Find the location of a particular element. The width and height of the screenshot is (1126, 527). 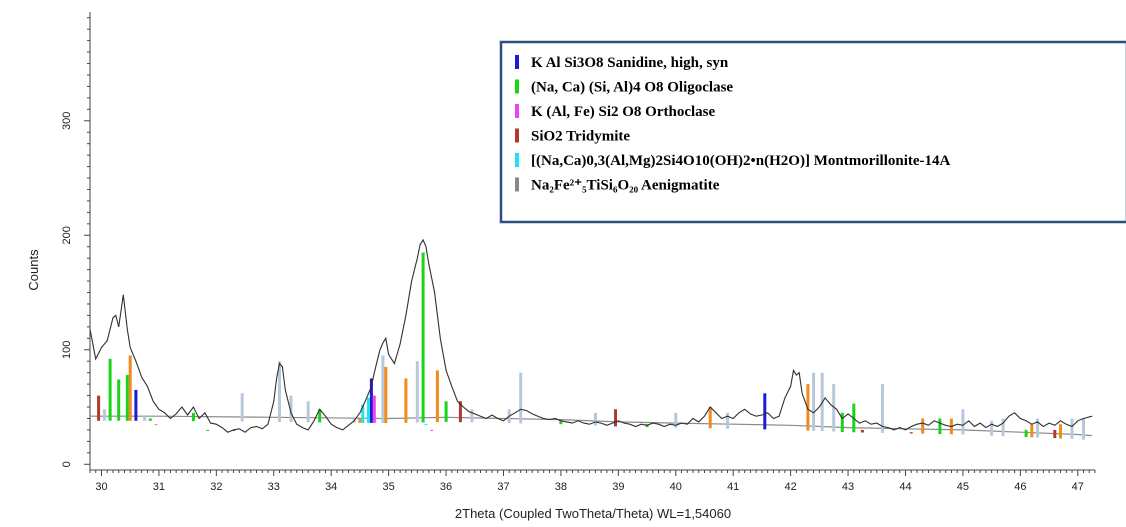

y-tick-label: 0 is located at coordinates (67, 464).